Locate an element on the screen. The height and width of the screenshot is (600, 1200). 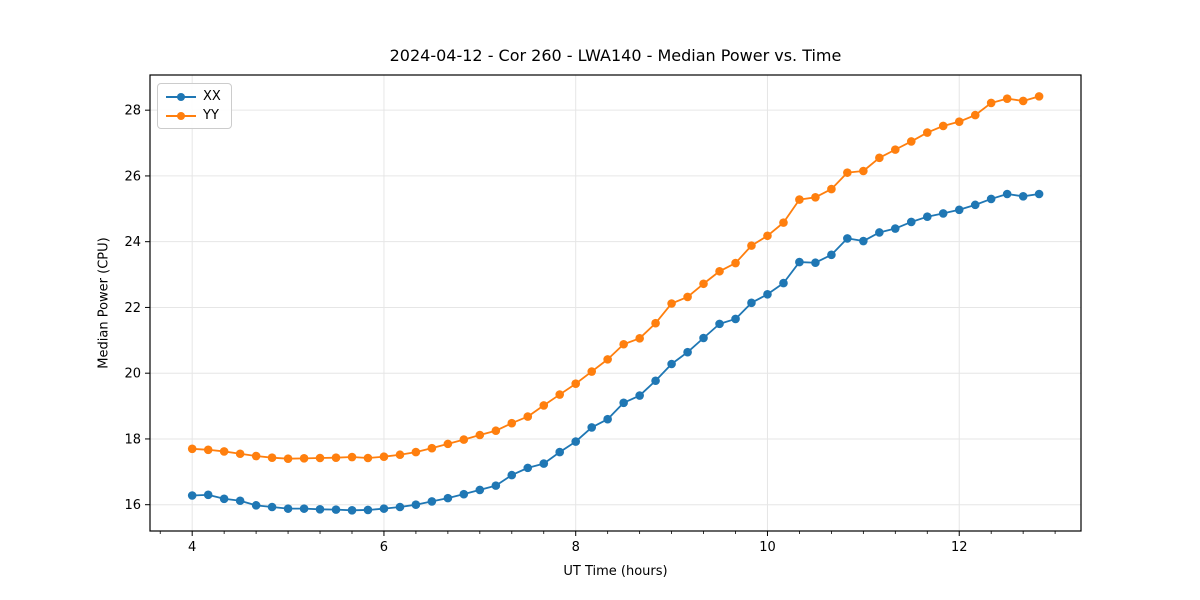
x-axis-label: UT Time (hours) is located at coordinates (615, 571).